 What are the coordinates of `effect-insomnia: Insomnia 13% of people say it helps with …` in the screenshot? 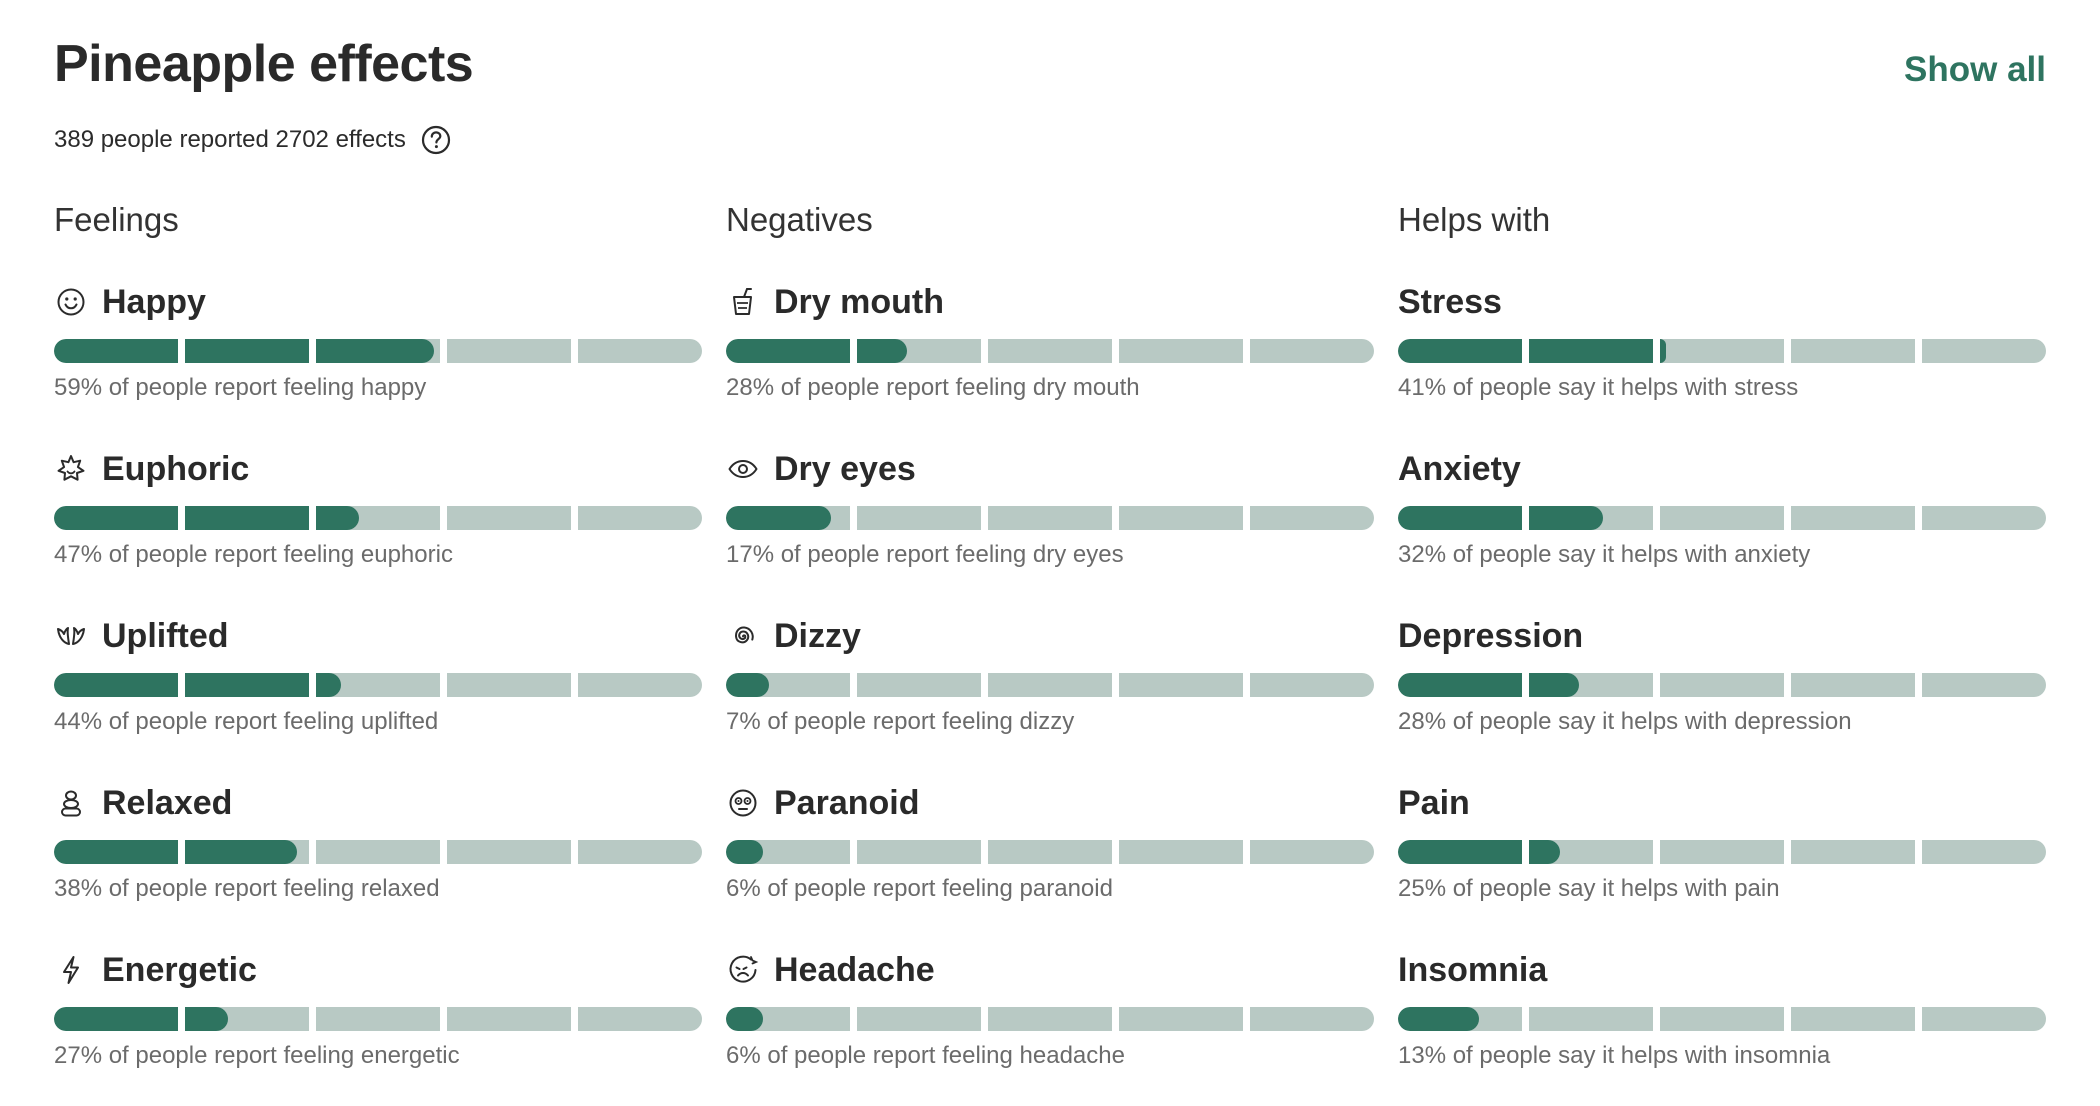 It's located at (1722, 968).